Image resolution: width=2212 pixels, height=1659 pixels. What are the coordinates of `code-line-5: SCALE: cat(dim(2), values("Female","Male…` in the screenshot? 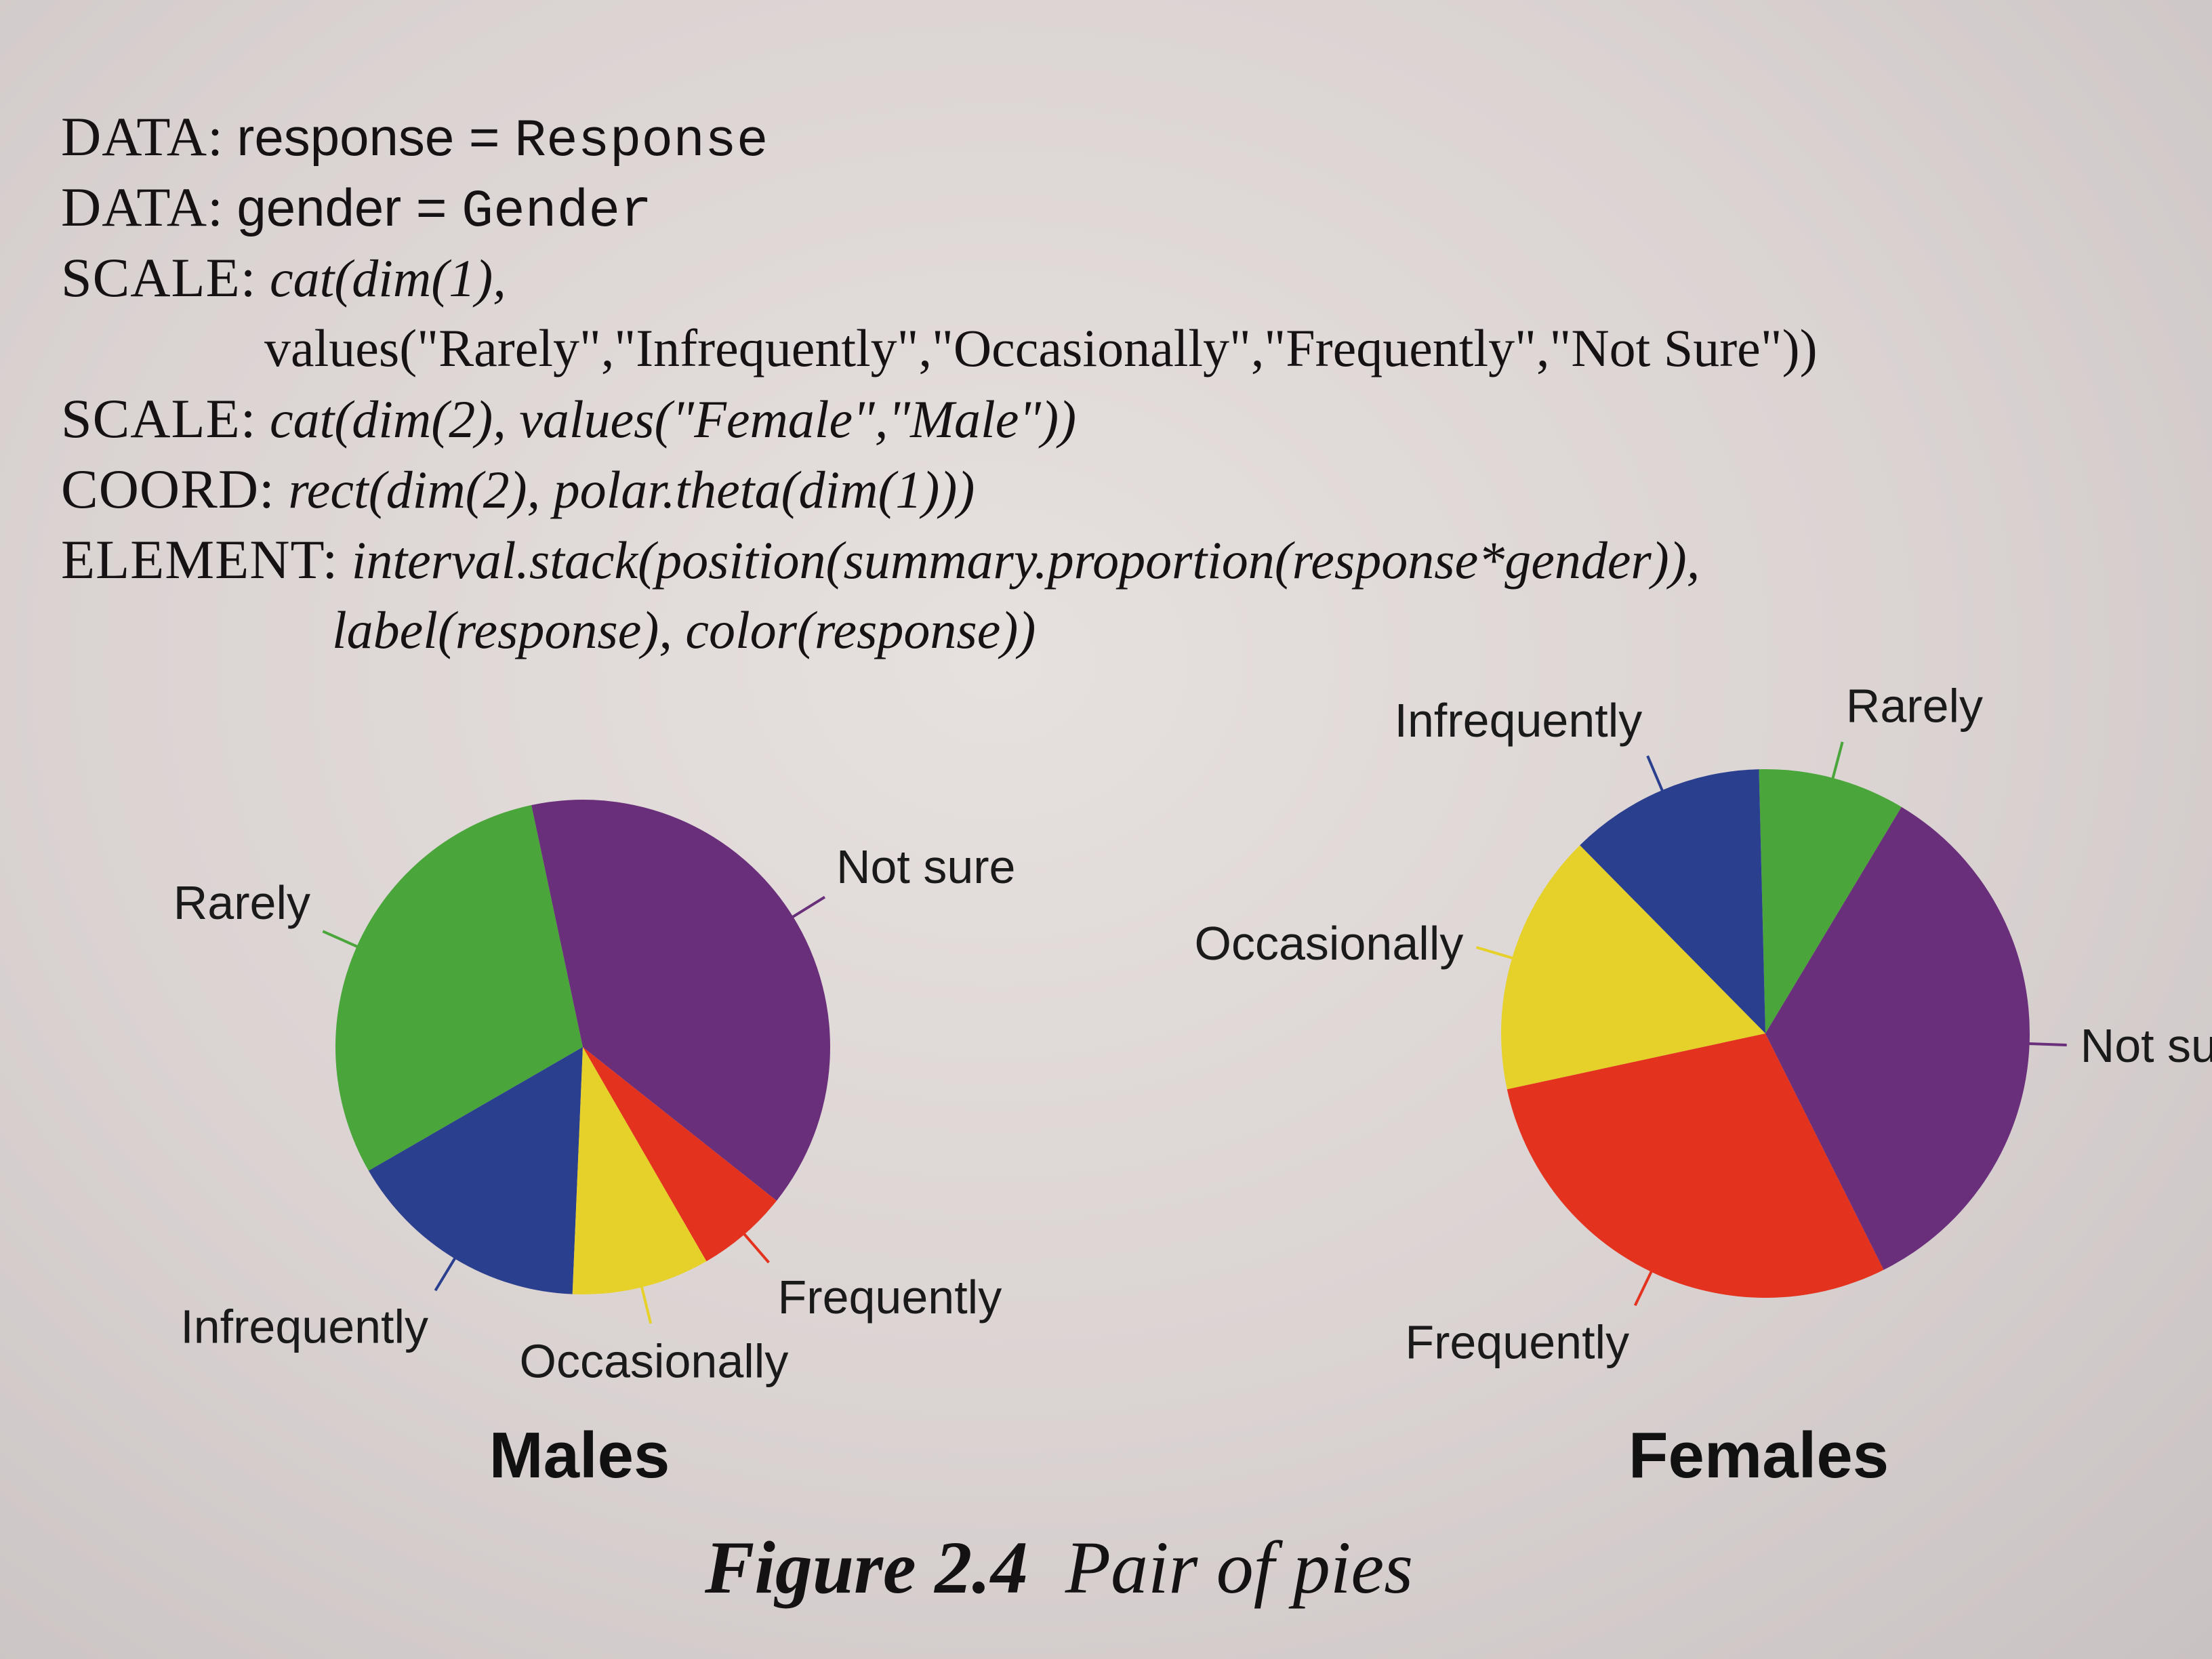 It's located at (1111, 419).